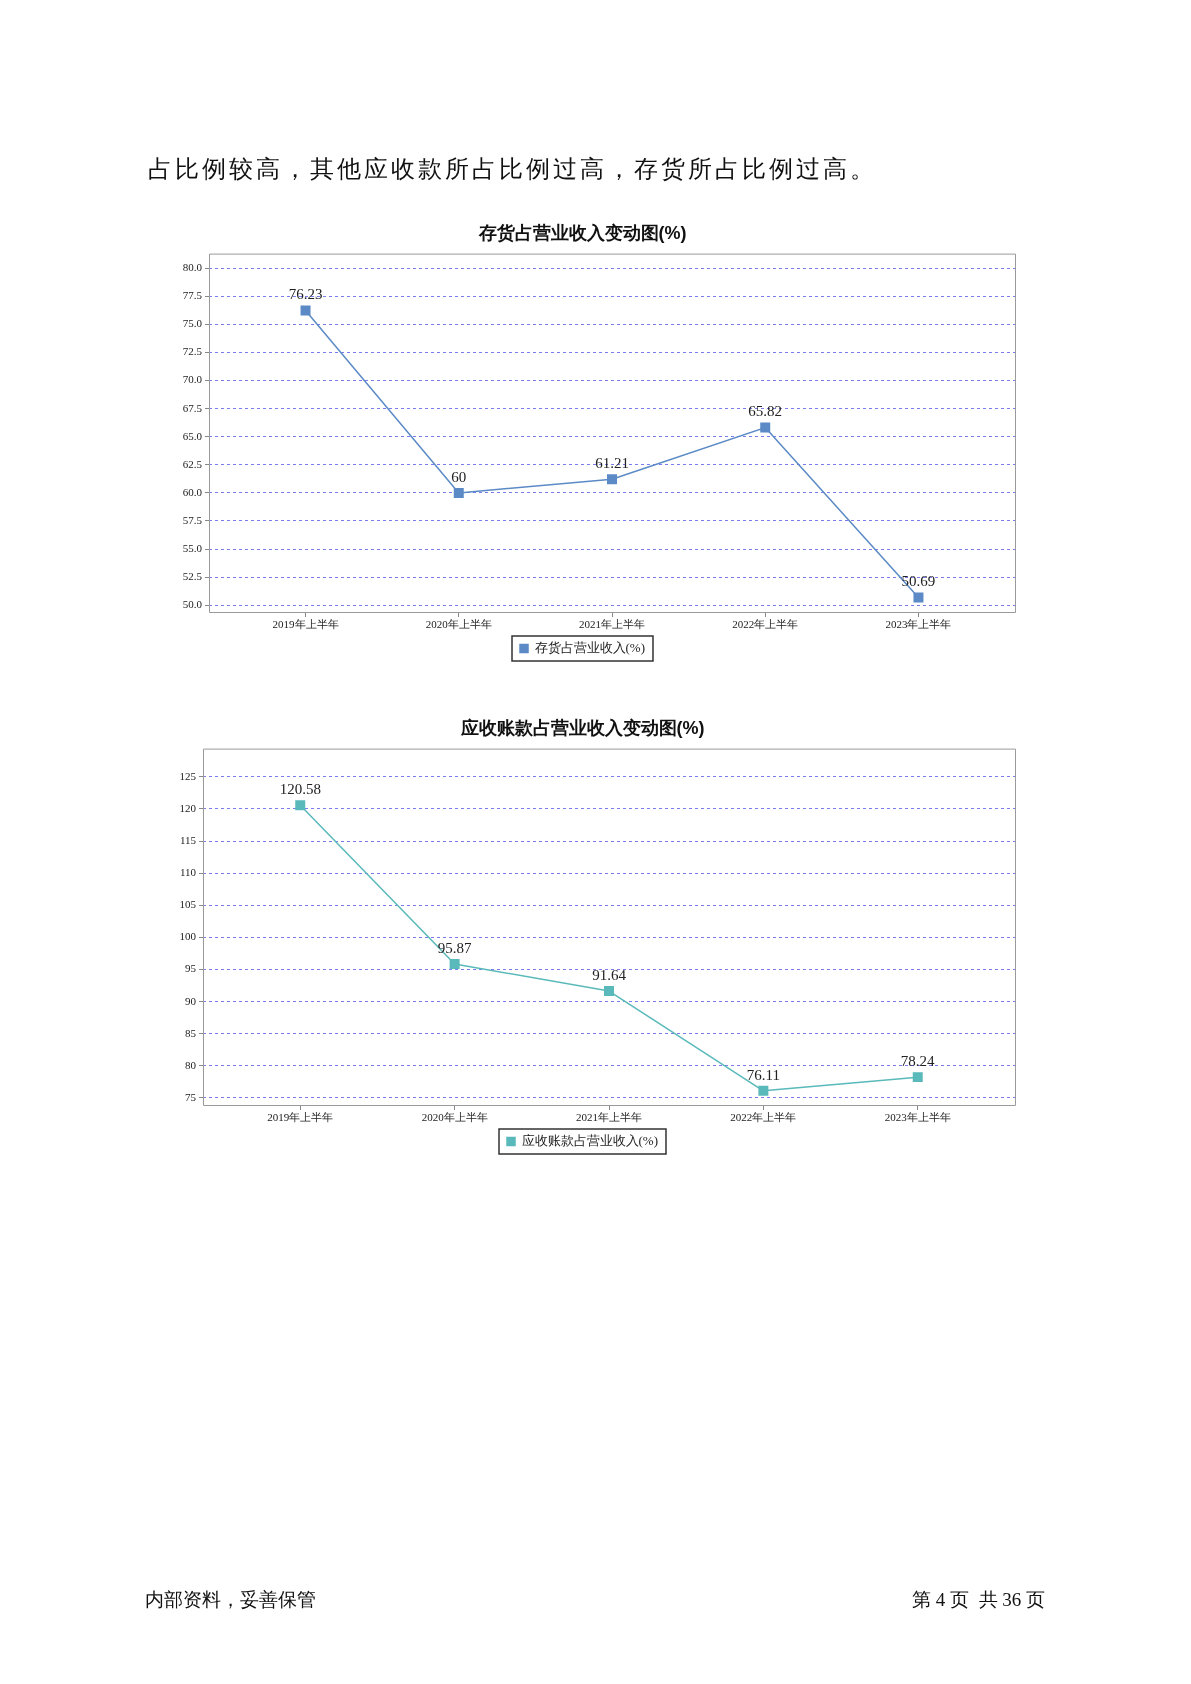 This screenshot has width=1191, height=1684. What do you see at coordinates (188, 904) in the screenshot?
I see `y-tick-label: 105` at bounding box center [188, 904].